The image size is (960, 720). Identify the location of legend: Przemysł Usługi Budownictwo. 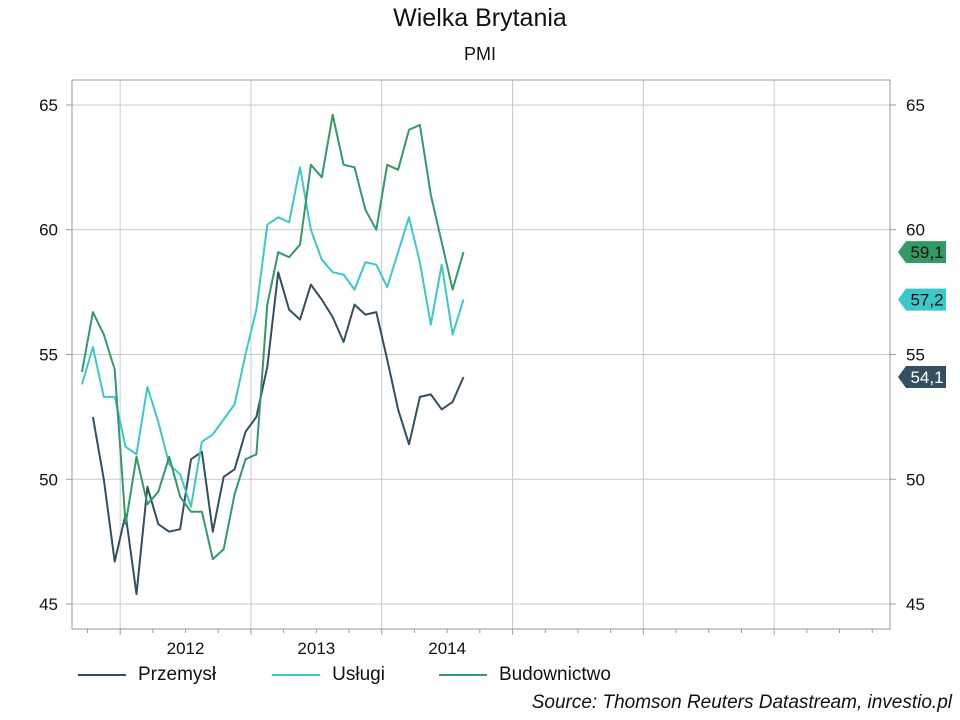
(344, 675).